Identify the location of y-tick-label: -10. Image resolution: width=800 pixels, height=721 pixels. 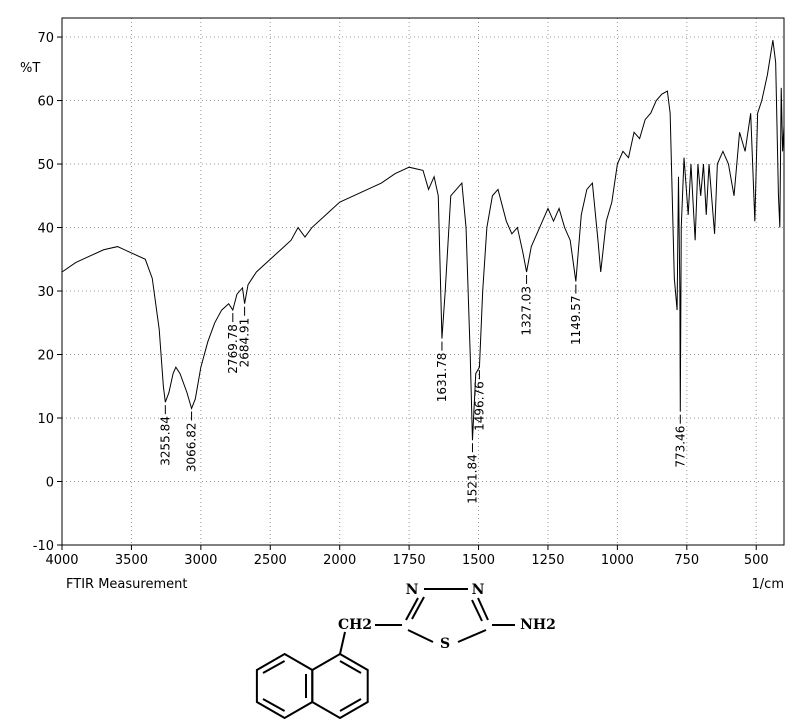
(43, 546).